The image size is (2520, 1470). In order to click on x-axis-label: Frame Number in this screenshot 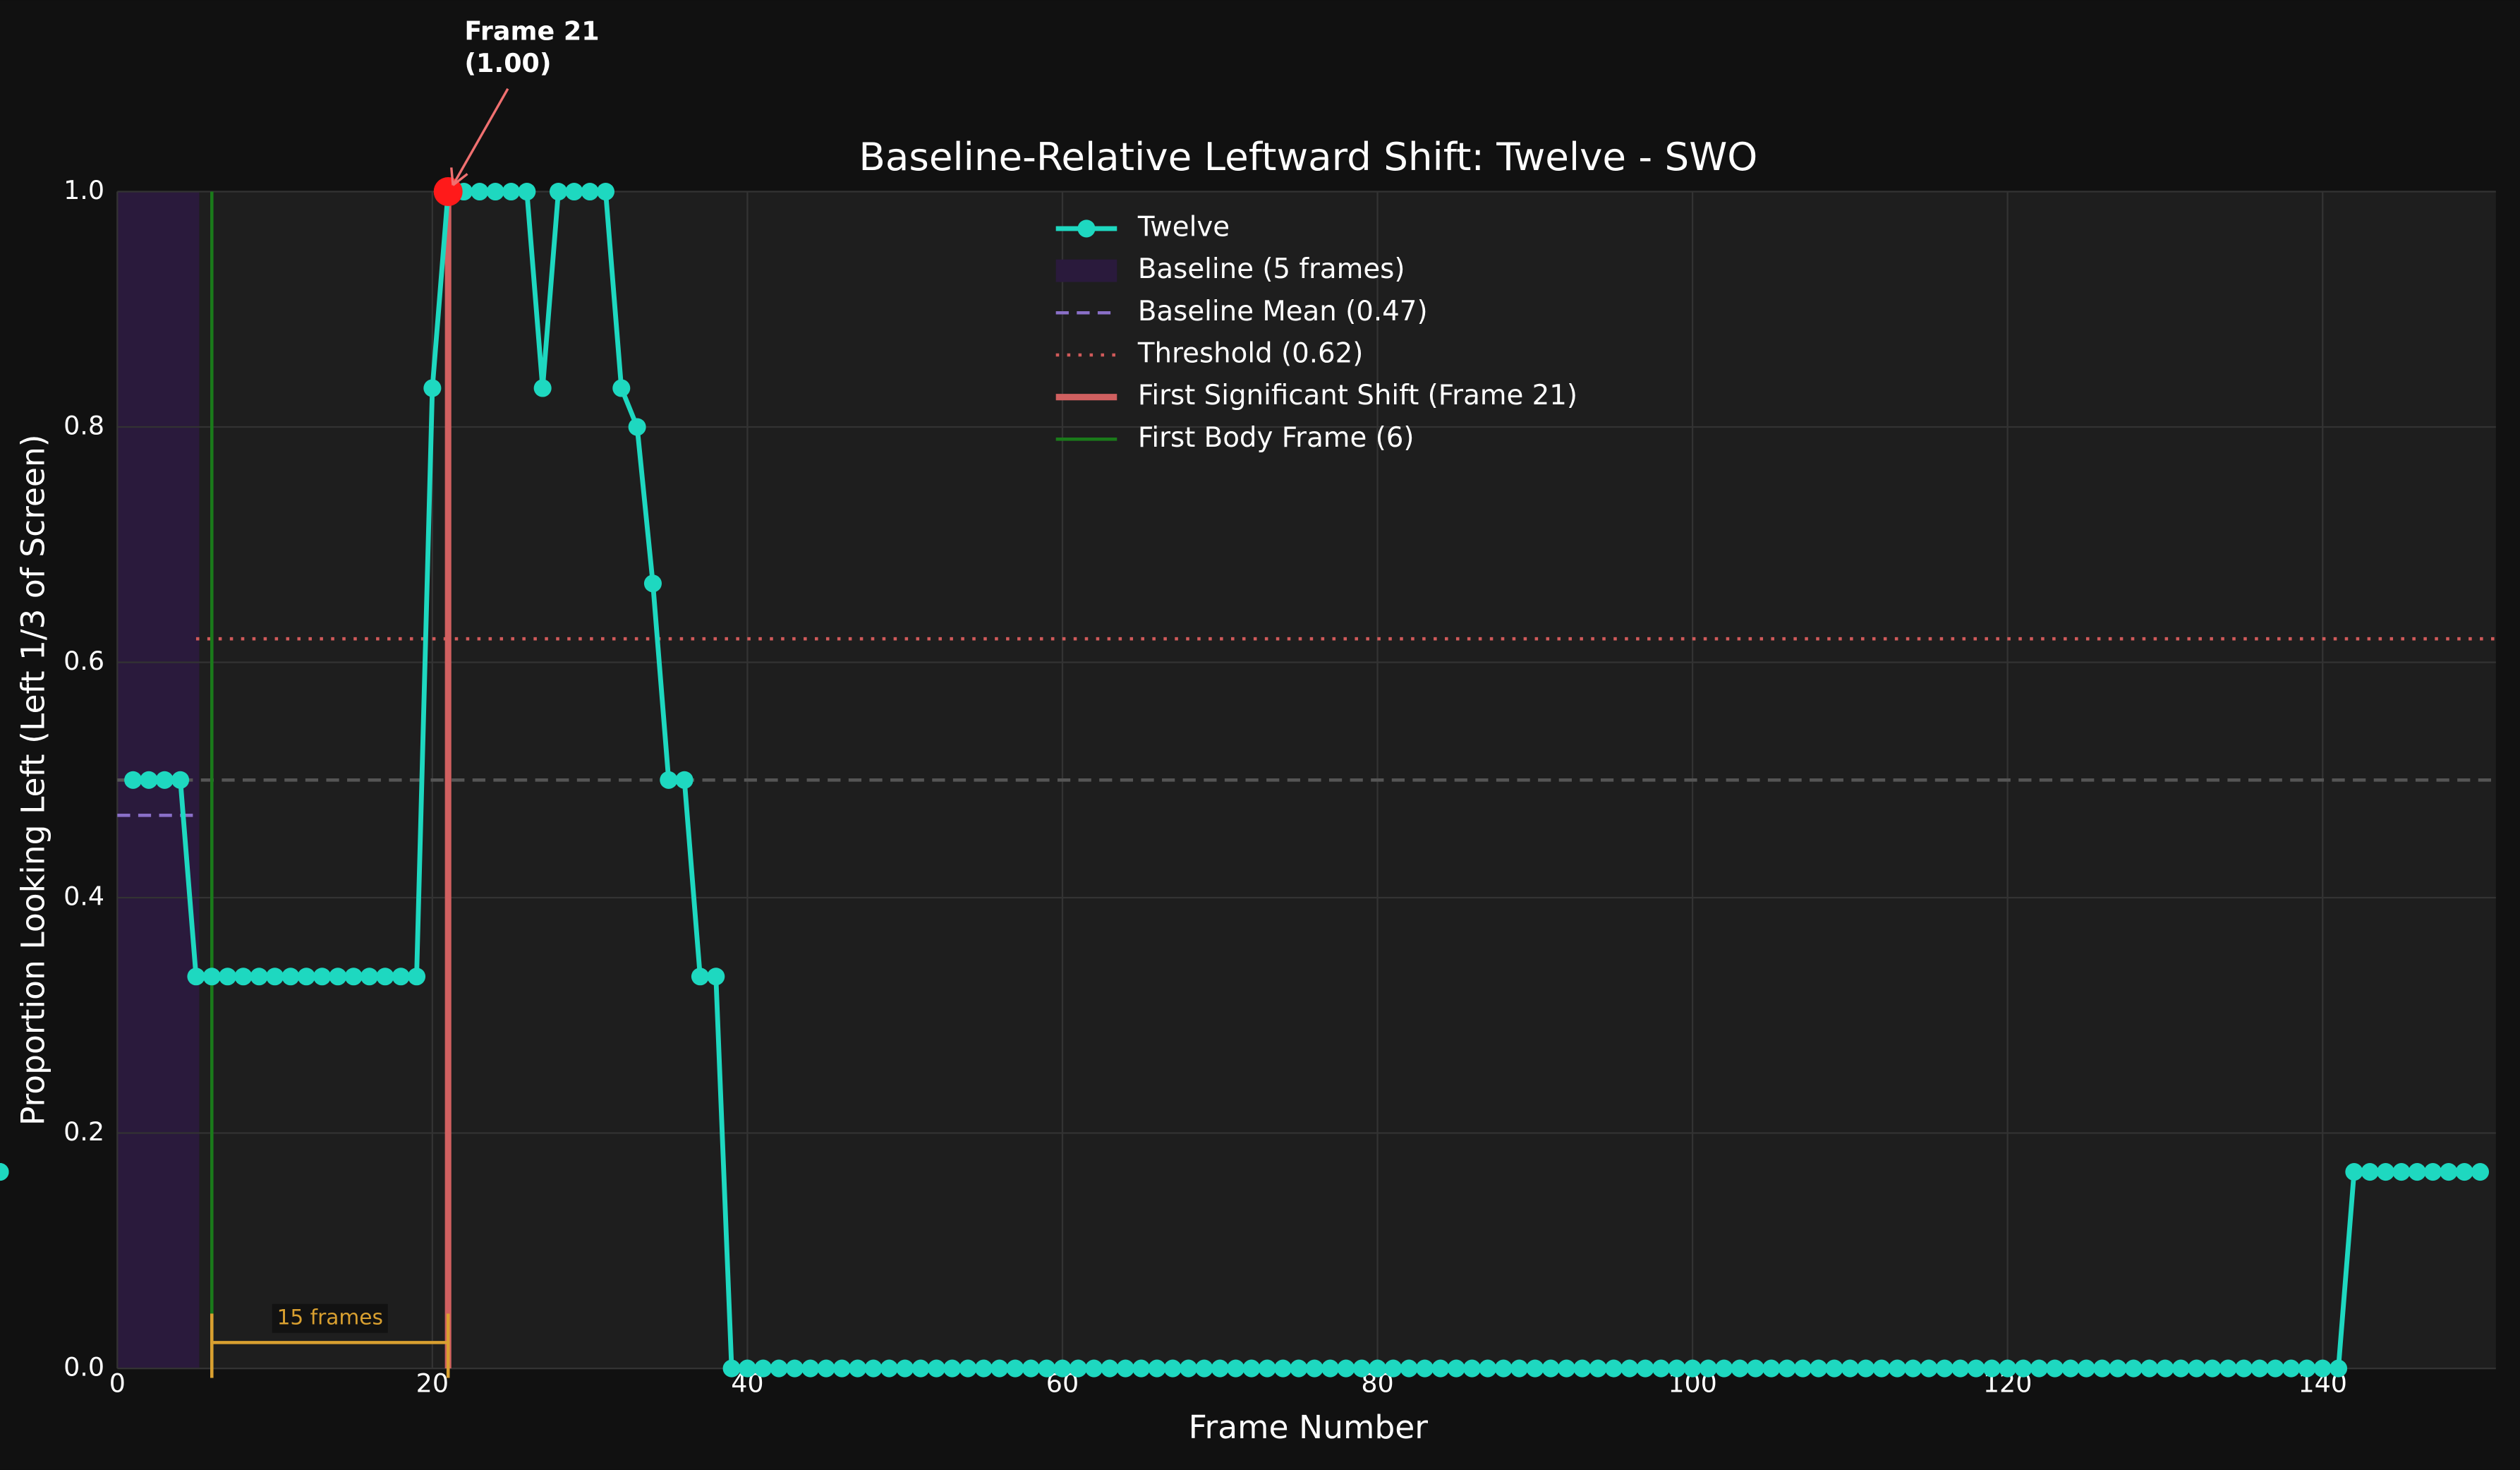, I will do `click(1309, 1427)`.